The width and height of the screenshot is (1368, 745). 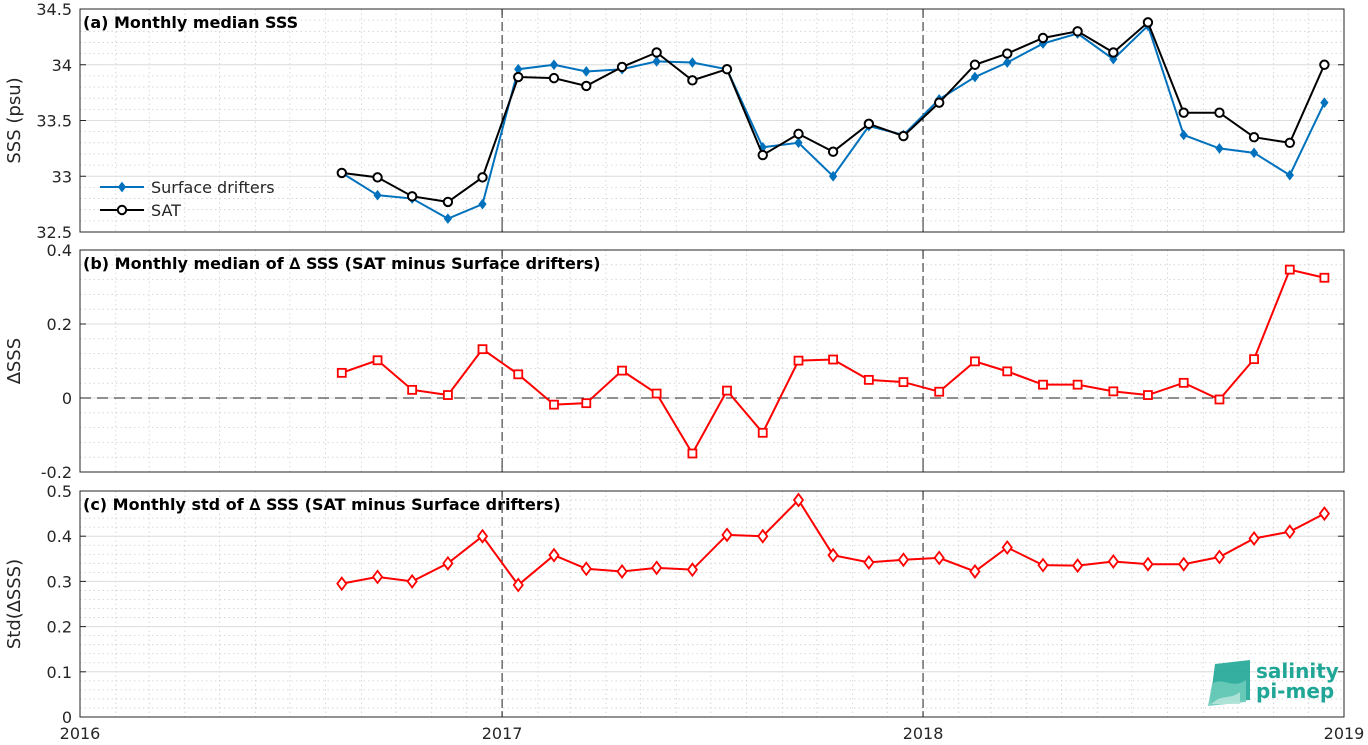 What do you see at coordinates (59, 672) in the screenshot?
I see `y-tick-label: 0.1` at bounding box center [59, 672].